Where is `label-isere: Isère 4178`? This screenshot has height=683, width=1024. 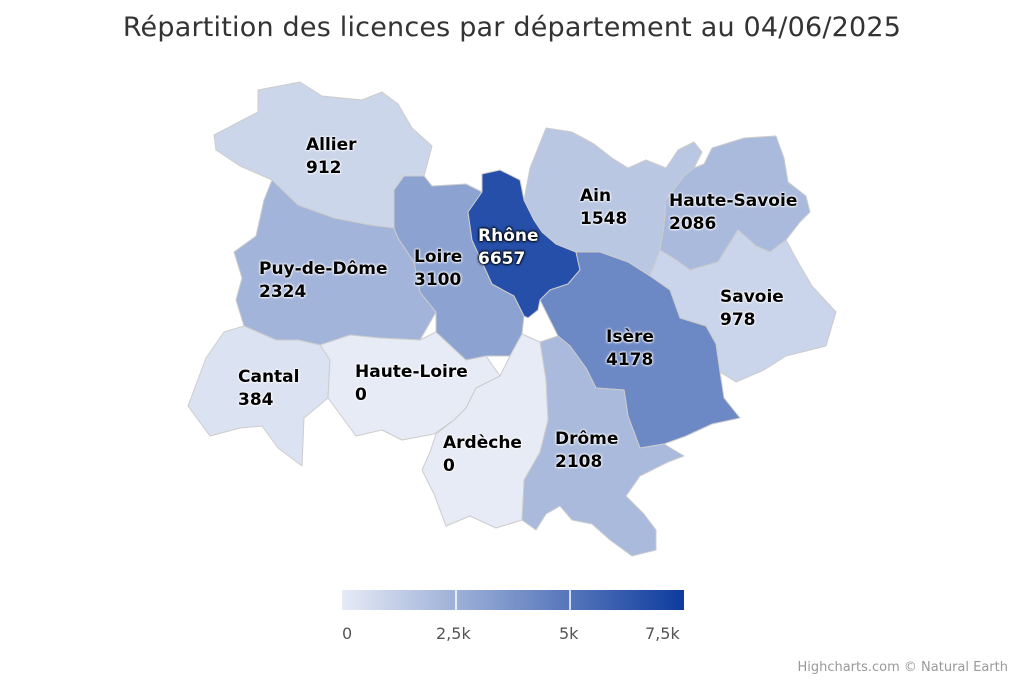
label-isere: Isère 4178 is located at coordinates (630, 348).